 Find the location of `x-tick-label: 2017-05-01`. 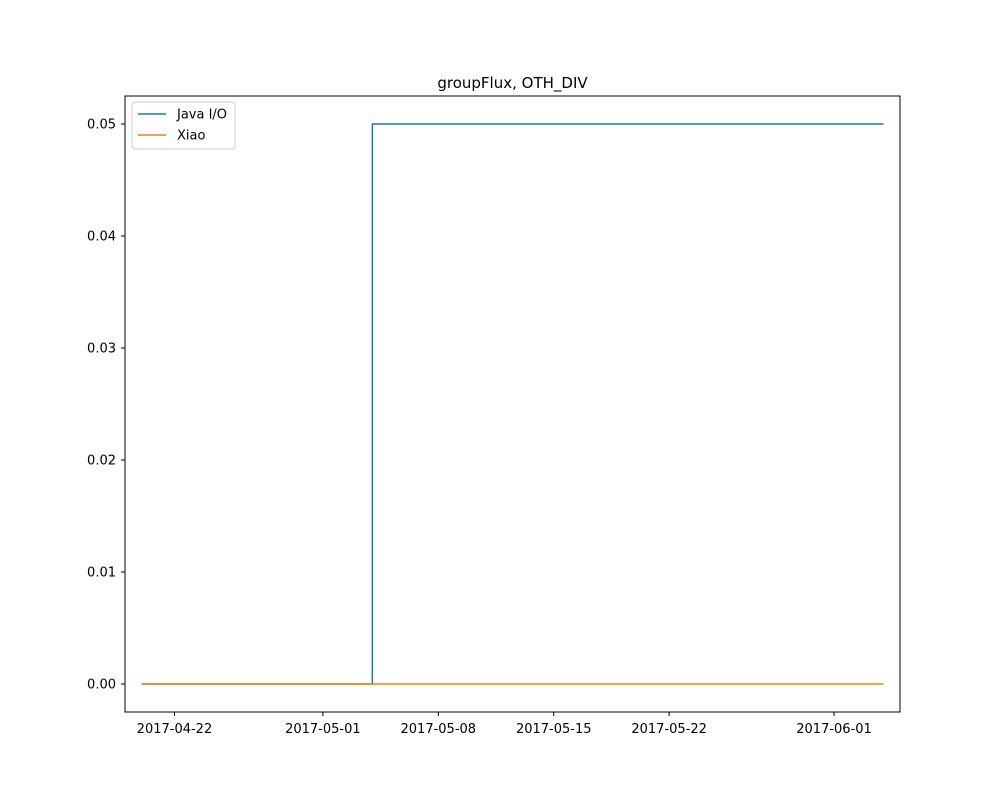

x-tick-label: 2017-05-01 is located at coordinates (323, 729).